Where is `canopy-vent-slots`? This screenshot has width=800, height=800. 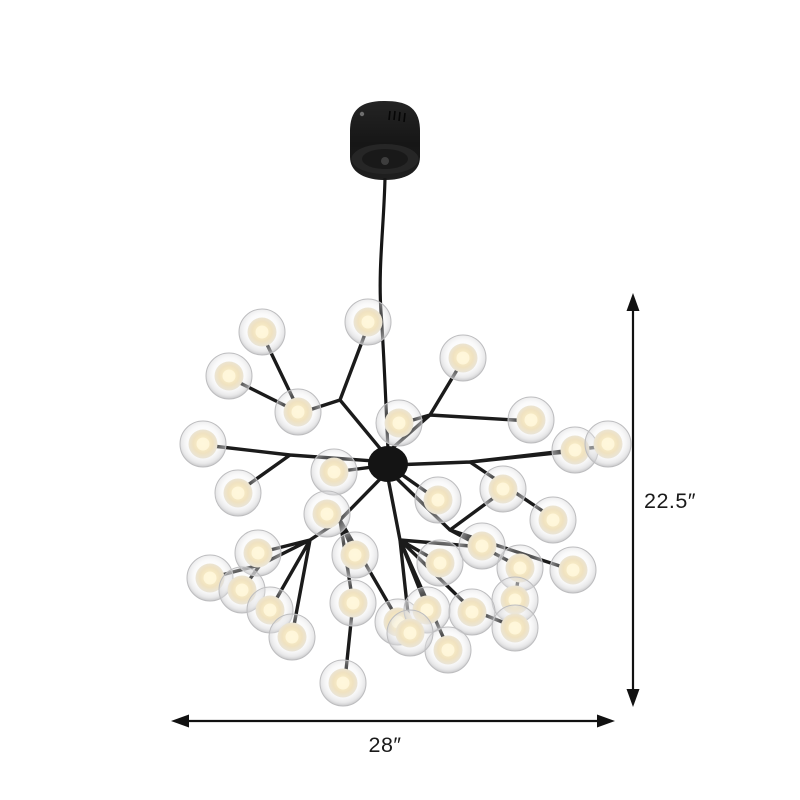 canopy-vent-slots is located at coordinates (397, 116).